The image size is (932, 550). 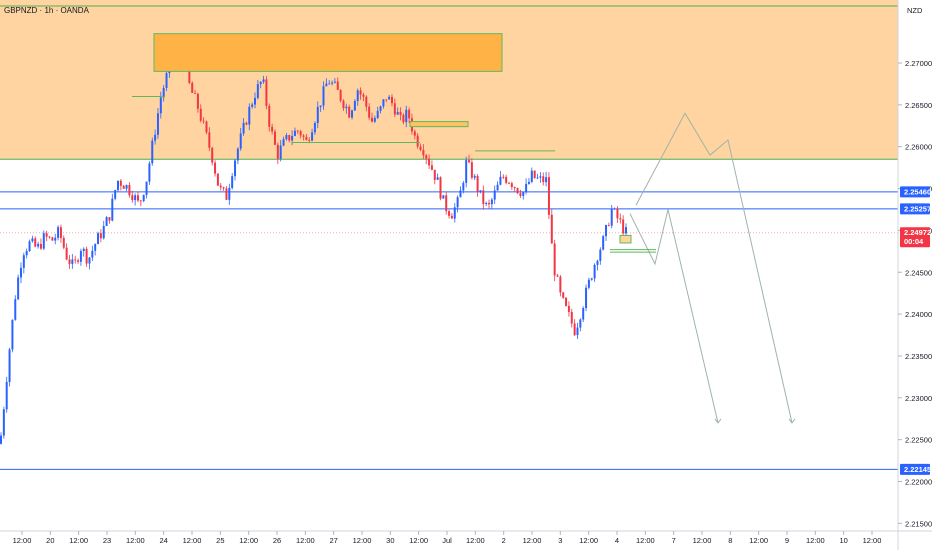 What do you see at coordinates (914, 241) in the screenshot?
I see `countdown-label-text: 00:04` at bounding box center [914, 241].